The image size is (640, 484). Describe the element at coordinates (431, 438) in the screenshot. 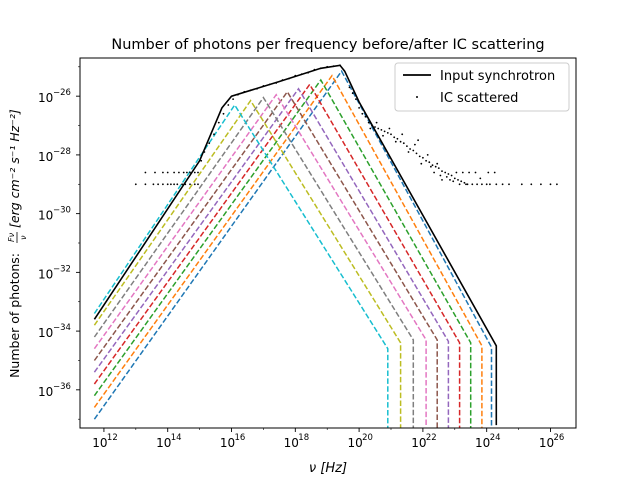

I see `x-tick-exponent: 22` at that location.